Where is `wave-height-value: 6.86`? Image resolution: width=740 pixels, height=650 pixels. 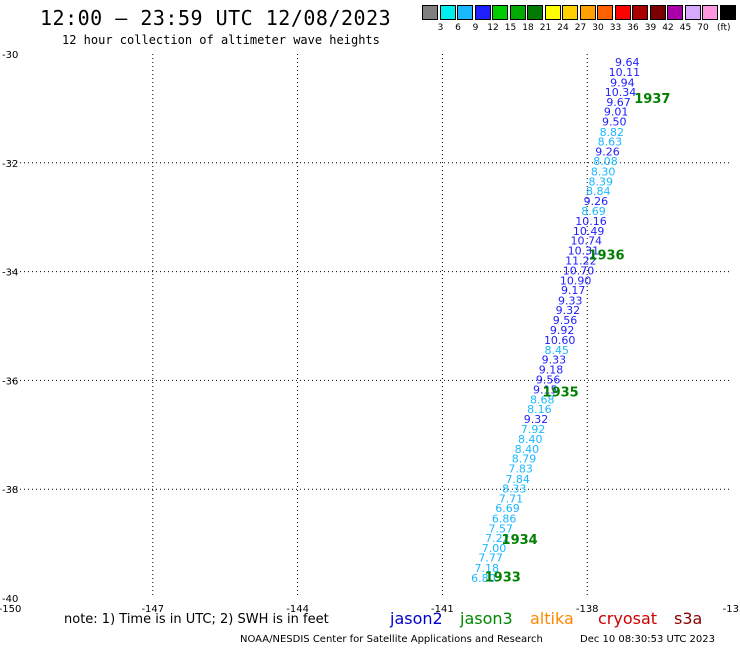 wave-height-value: 6.86 is located at coordinates (504, 519).